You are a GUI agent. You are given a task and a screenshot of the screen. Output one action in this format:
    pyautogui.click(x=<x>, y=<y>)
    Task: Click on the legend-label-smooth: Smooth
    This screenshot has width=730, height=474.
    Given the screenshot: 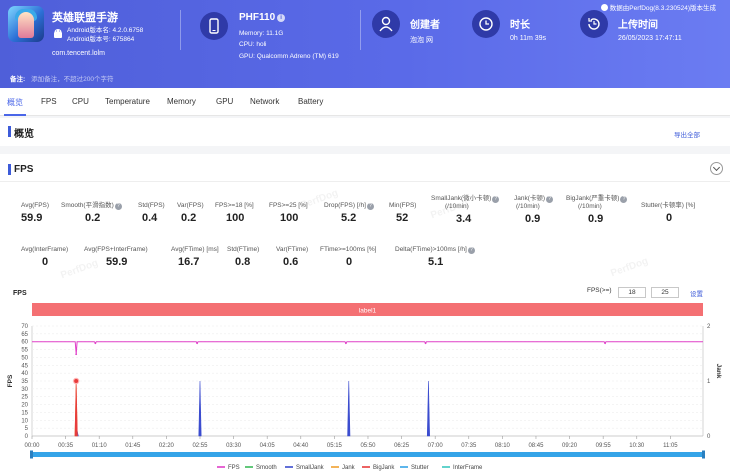 What is the action you would take?
    pyautogui.click(x=266, y=468)
    